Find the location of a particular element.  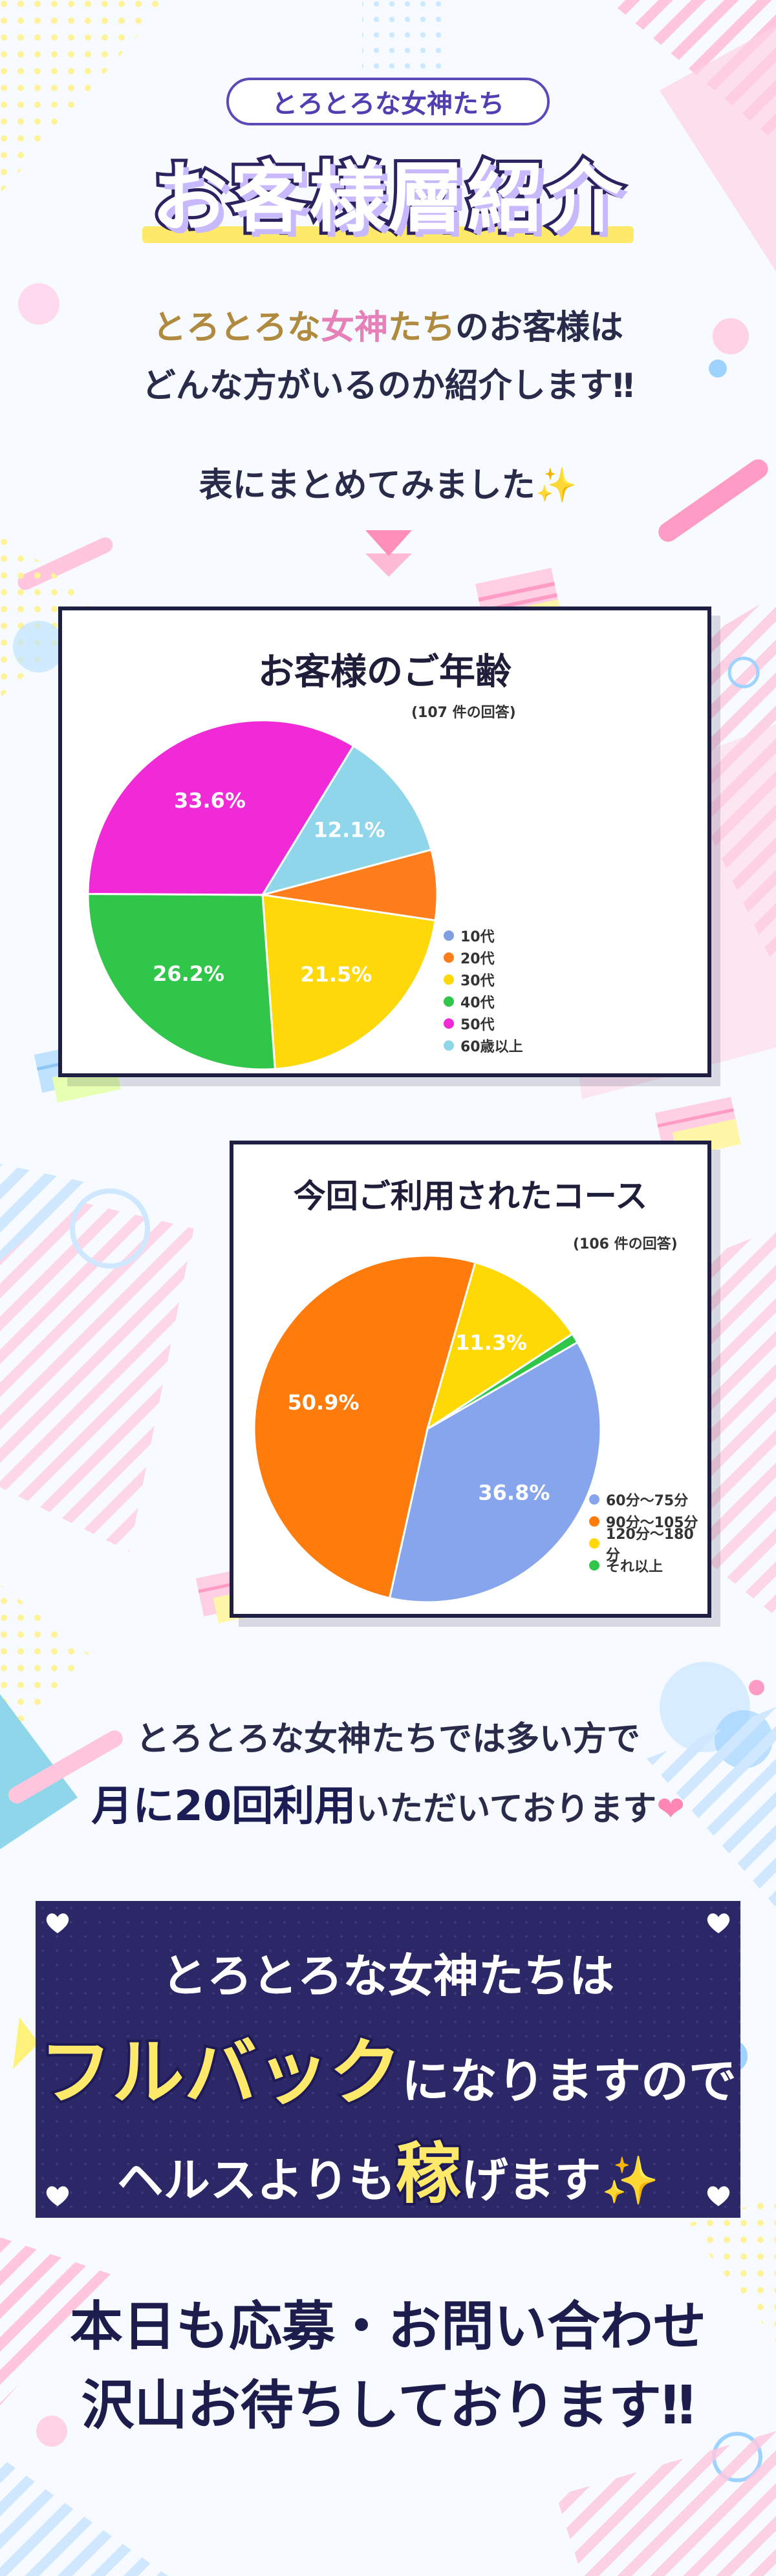

legend-item: それ以上 is located at coordinates (648, 1565).